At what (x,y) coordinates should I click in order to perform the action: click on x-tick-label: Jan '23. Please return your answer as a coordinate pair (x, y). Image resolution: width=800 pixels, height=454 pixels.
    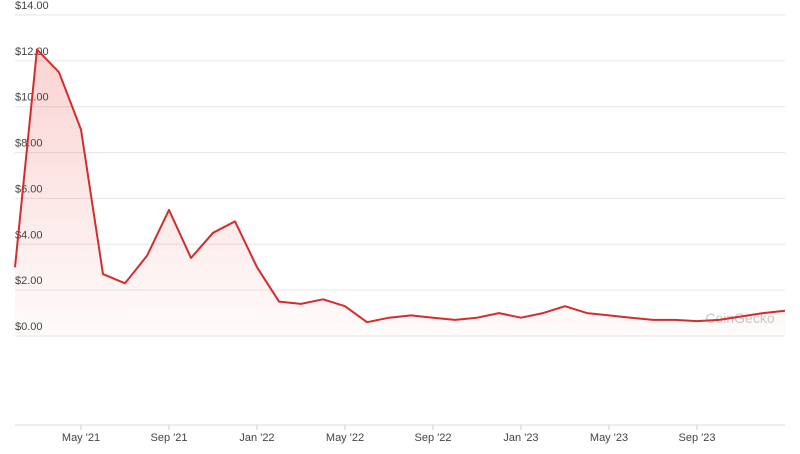
    Looking at the image, I should click on (520, 438).